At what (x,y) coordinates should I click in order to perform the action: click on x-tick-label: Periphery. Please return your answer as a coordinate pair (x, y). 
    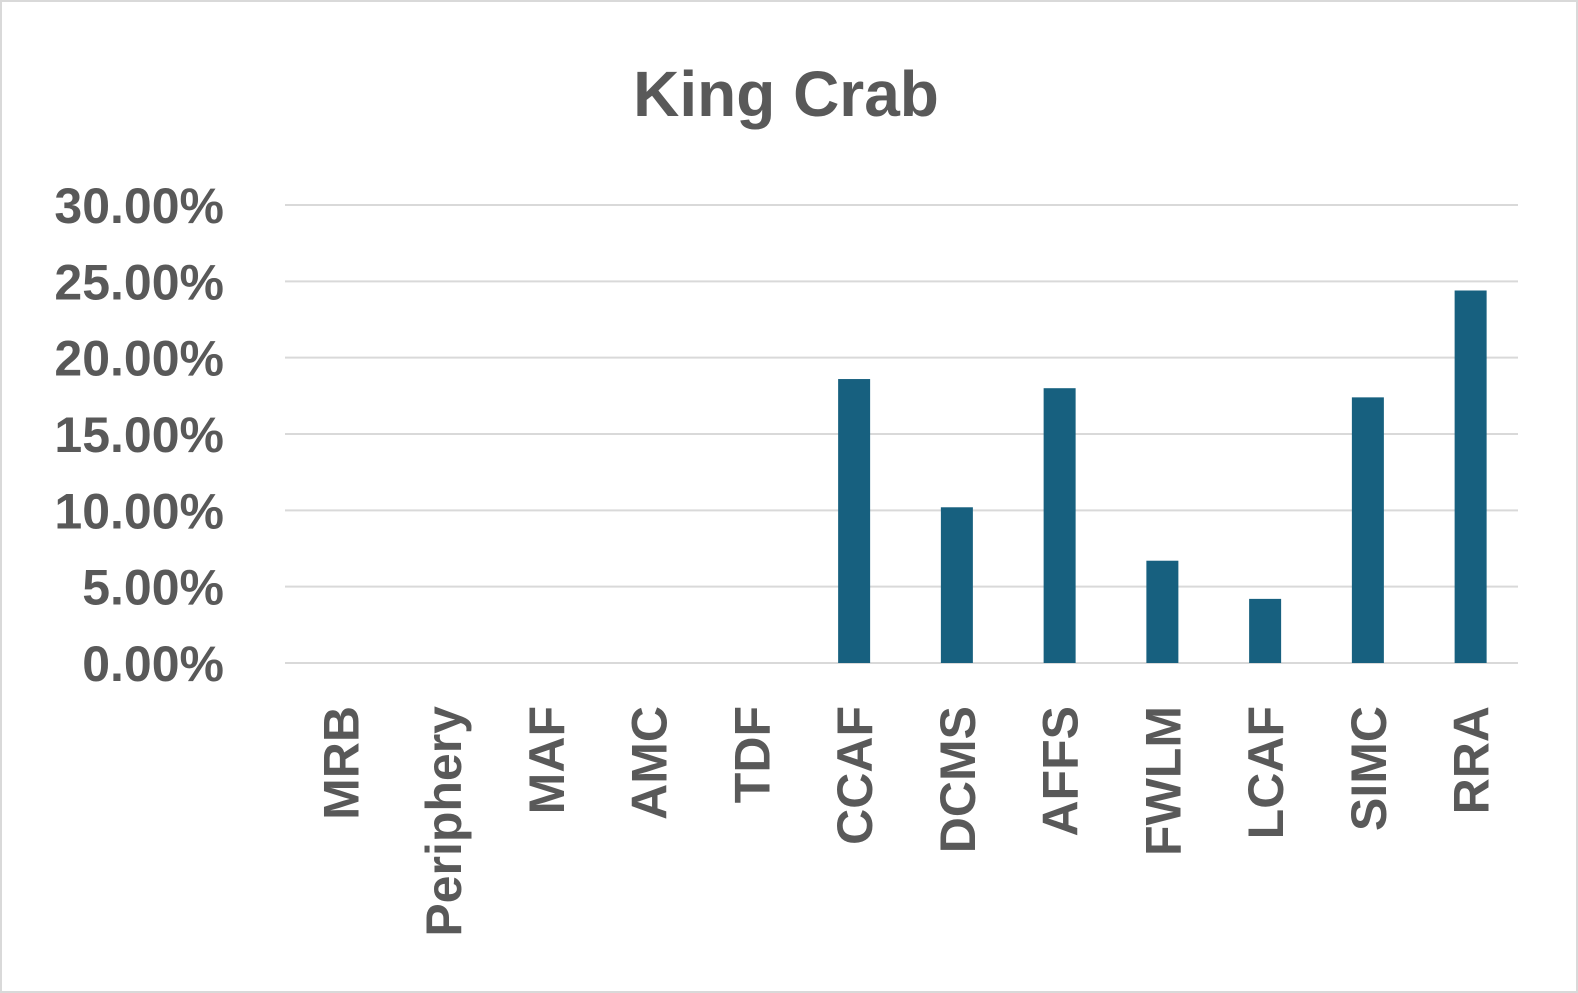
    Looking at the image, I should click on (444, 821).